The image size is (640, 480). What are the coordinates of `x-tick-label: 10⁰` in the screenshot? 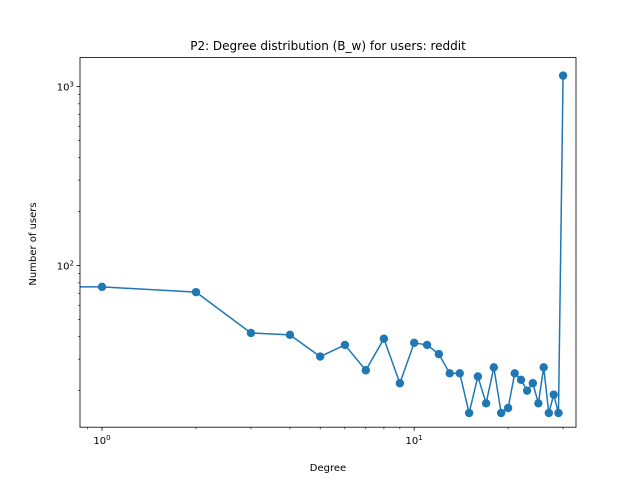 It's located at (101, 440).